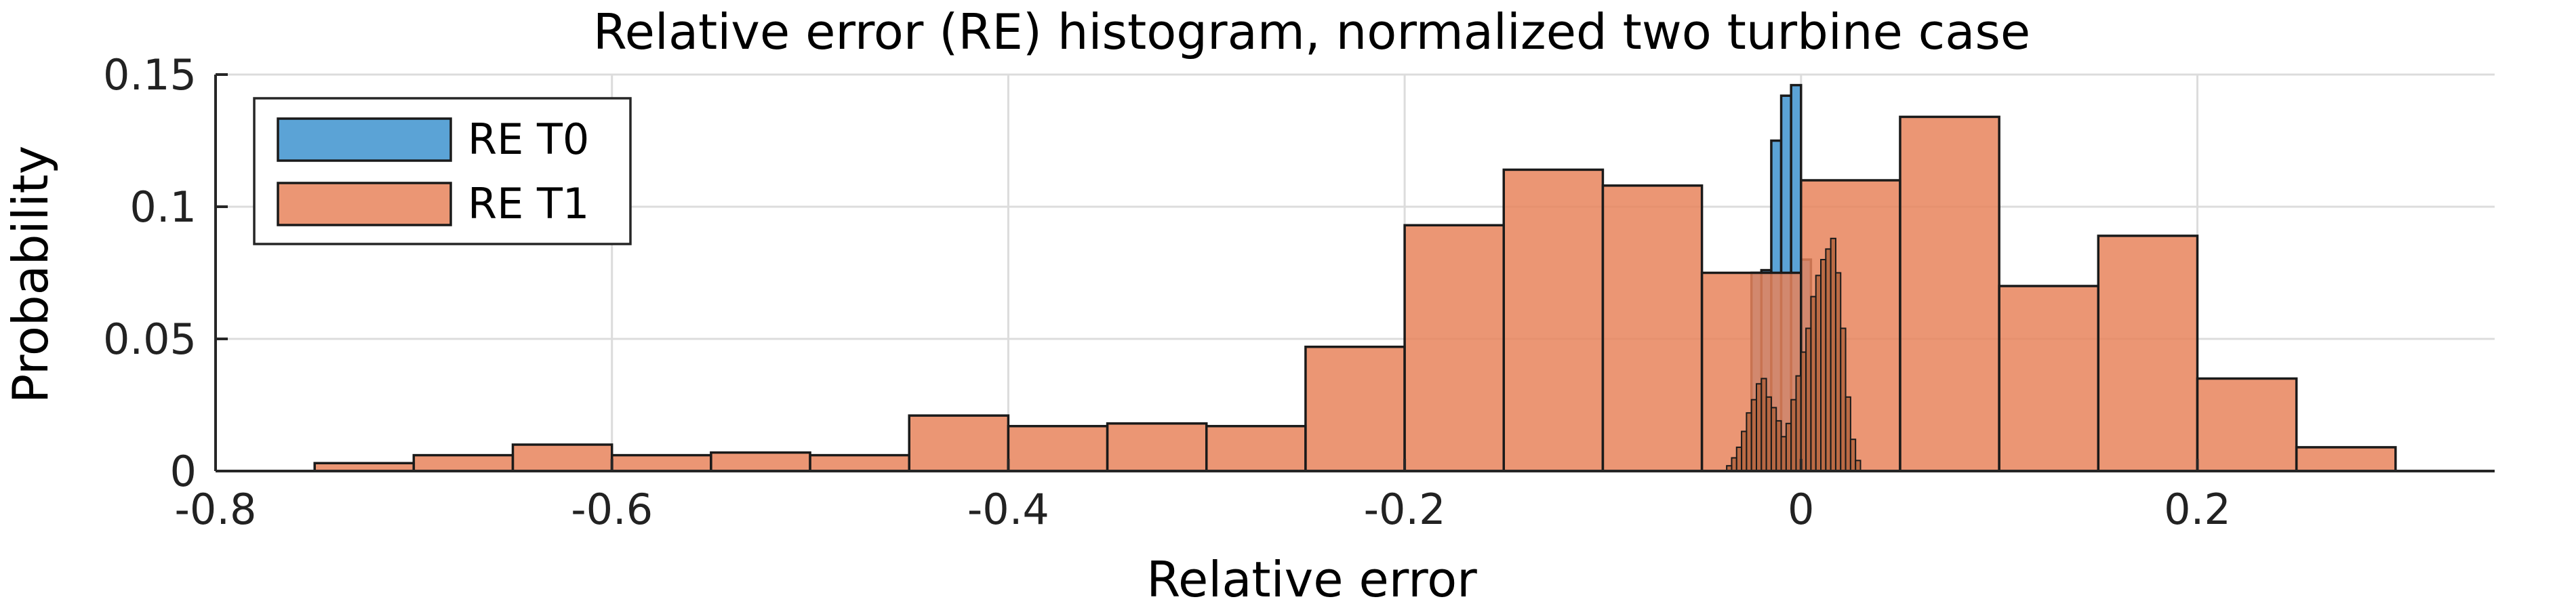 Image resolution: width=2576 pixels, height=610 pixels. Describe the element at coordinates (183, 472) in the screenshot. I see `y-tick-label: 0` at that location.